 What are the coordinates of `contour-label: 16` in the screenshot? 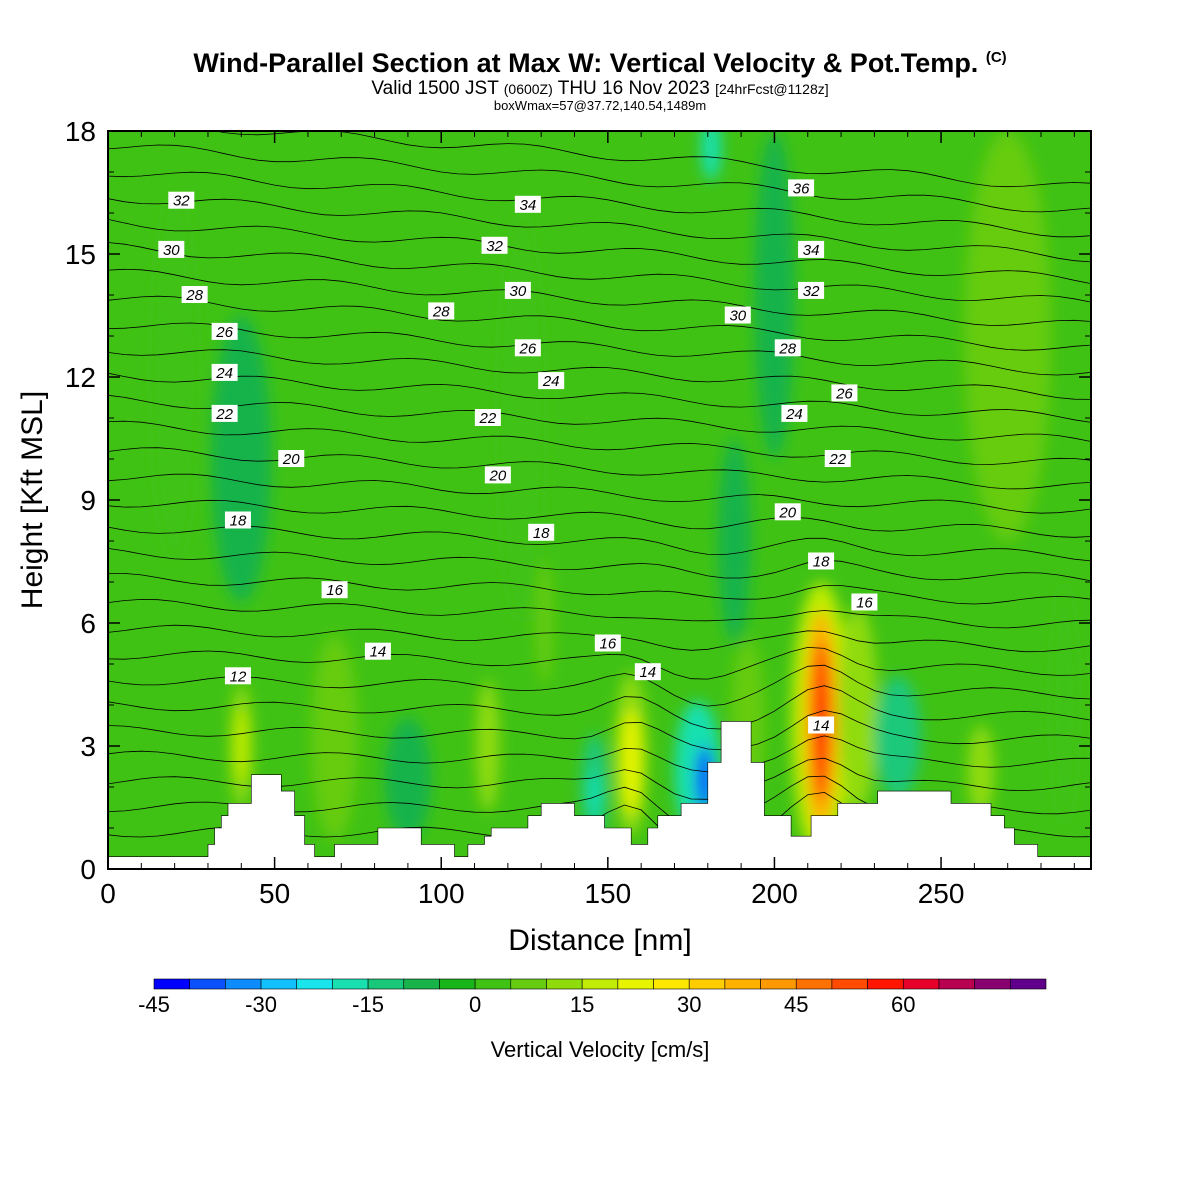 It's located at (607, 643).